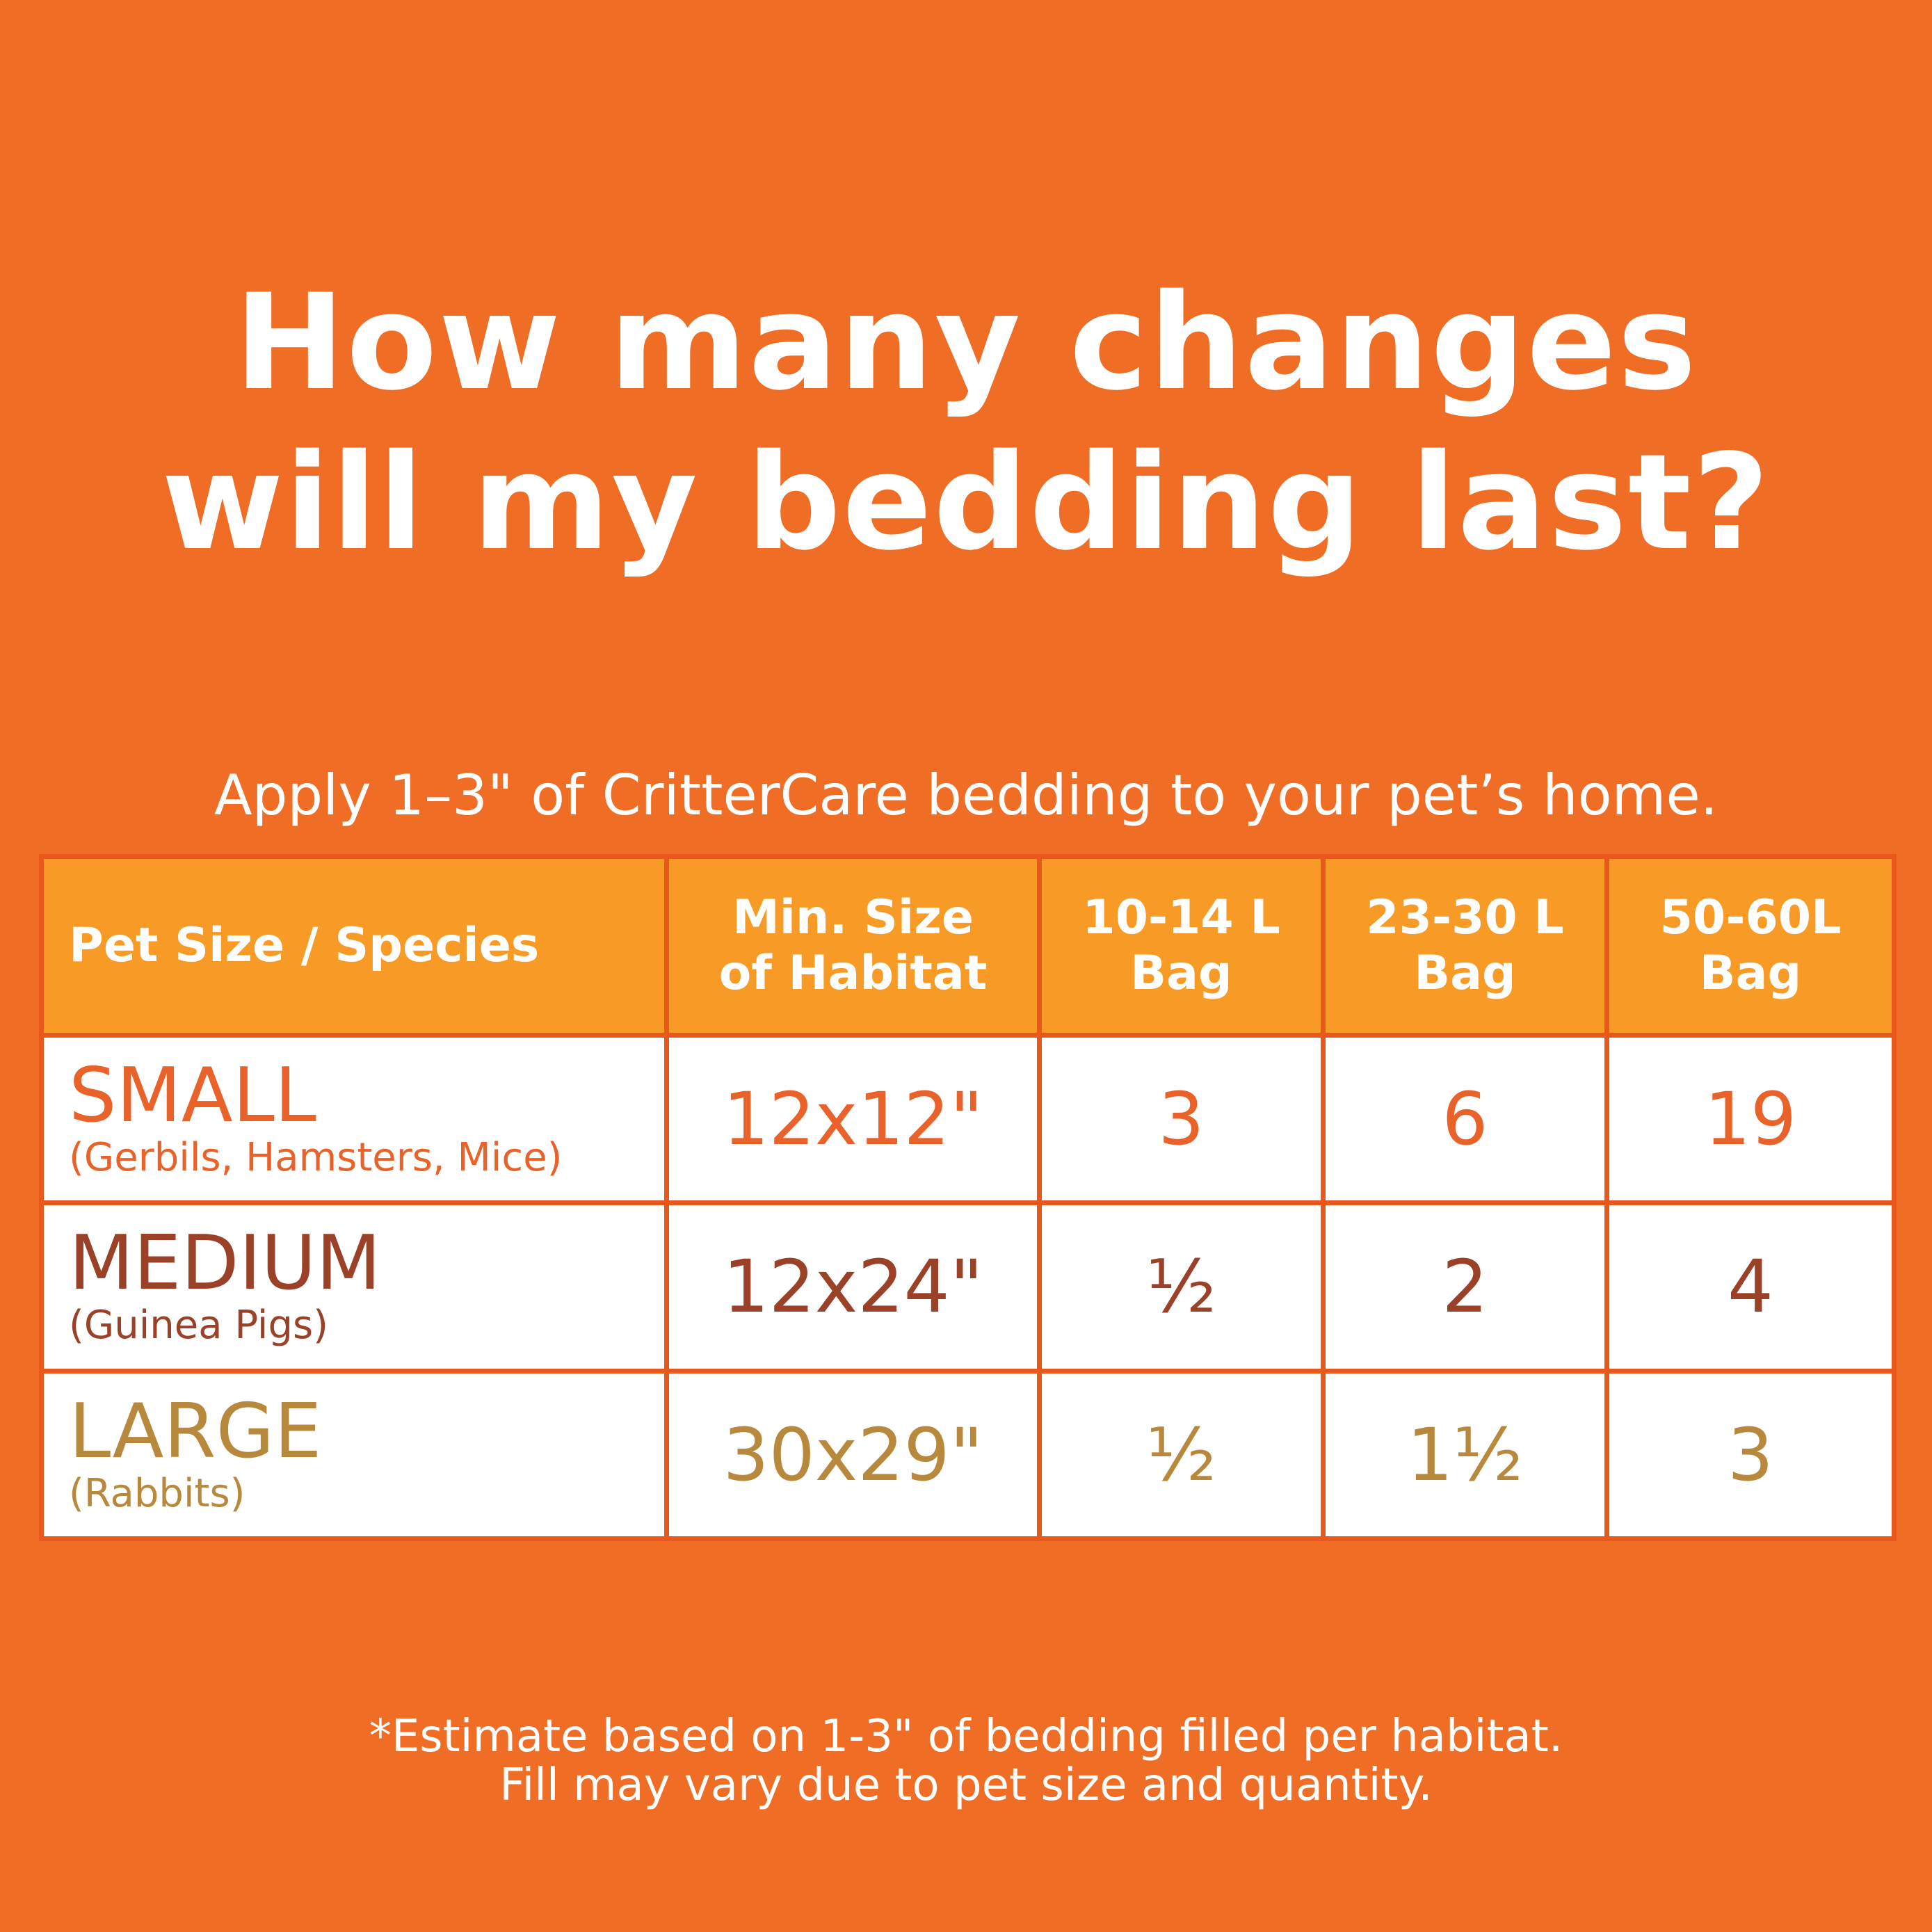 This screenshot has height=1932, width=1932. What do you see at coordinates (853, 1119) in the screenshot?
I see `habitat-cell-small: 12x12"` at bounding box center [853, 1119].